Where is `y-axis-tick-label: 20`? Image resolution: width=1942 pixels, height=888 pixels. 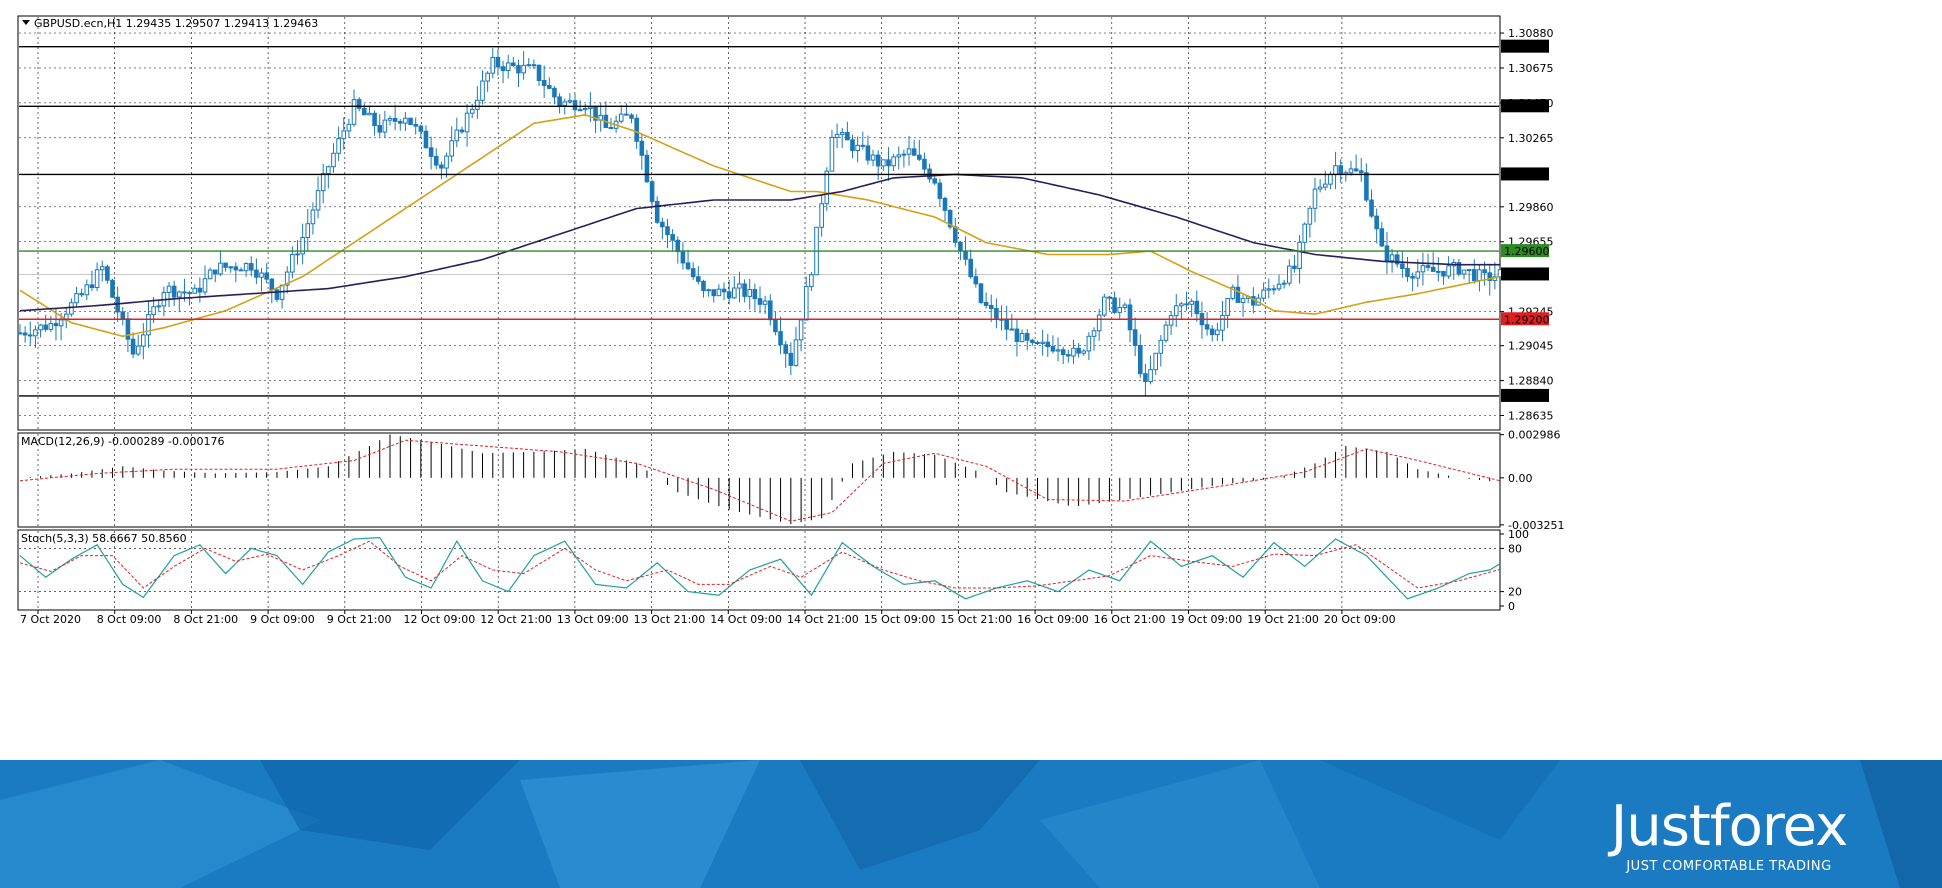 y-axis-tick-label: 20 is located at coordinates (1515, 592).